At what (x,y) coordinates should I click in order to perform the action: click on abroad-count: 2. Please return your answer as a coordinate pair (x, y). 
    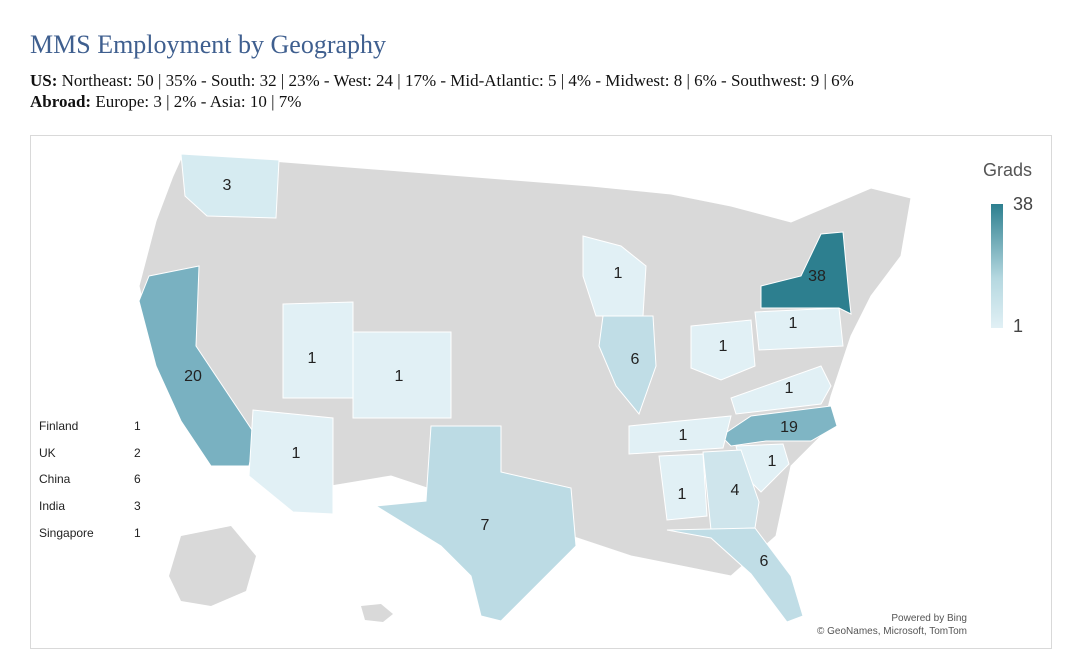
    Looking at the image, I should click on (137, 452).